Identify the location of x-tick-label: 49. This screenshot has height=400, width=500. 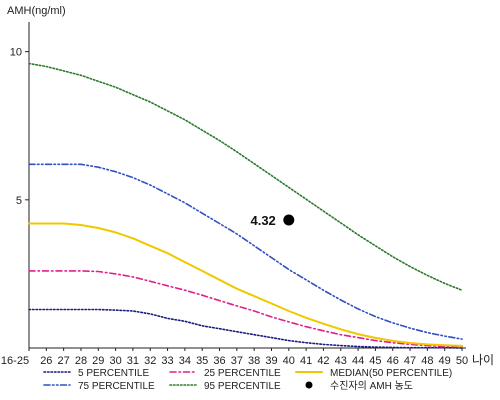
(445, 361).